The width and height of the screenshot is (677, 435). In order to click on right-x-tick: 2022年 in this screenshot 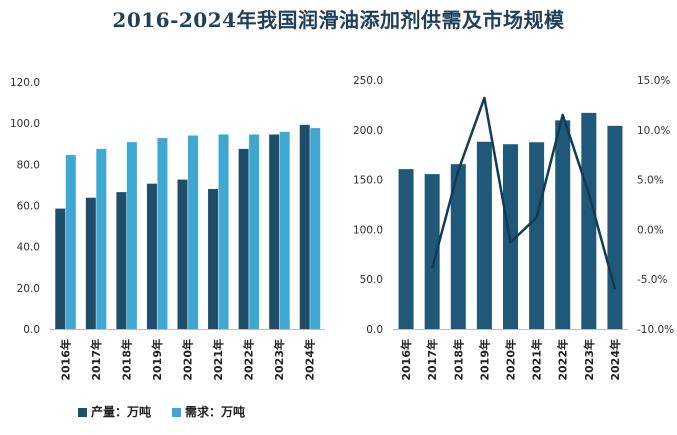, I will do `click(563, 360)`.